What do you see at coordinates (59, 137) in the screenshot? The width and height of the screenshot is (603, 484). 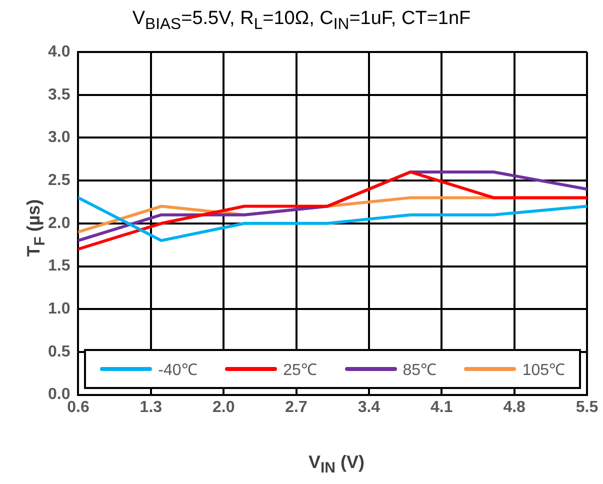 I see `y-tick-label: 3.0` at bounding box center [59, 137].